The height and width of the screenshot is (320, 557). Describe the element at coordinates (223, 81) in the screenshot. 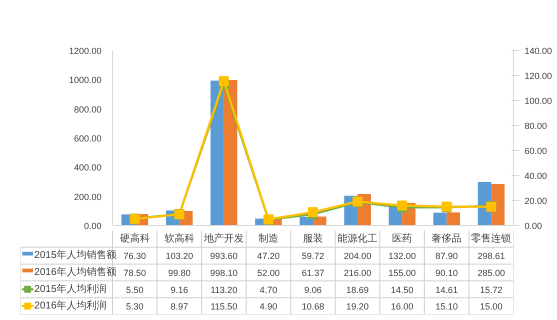

I see `point` at that location.